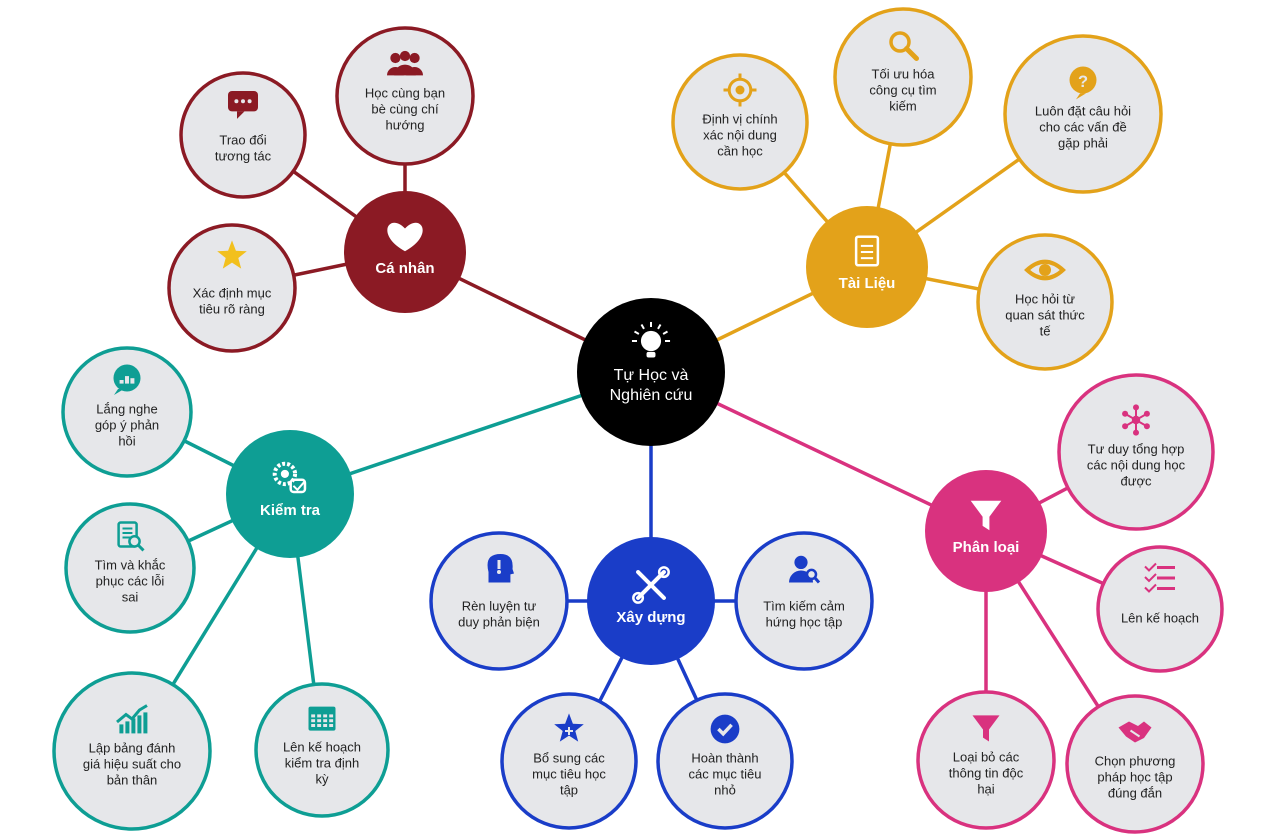 The height and width of the screenshot is (837, 1267). I want to click on chart-bubble-icon, so click(127, 379).